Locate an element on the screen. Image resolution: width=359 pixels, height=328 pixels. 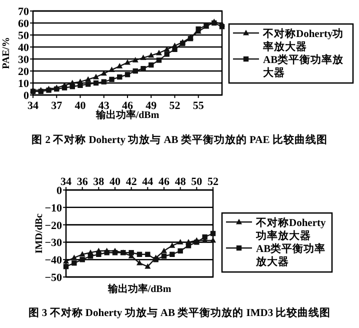
x-tick-label: 37 is located at coordinates (57, 106).